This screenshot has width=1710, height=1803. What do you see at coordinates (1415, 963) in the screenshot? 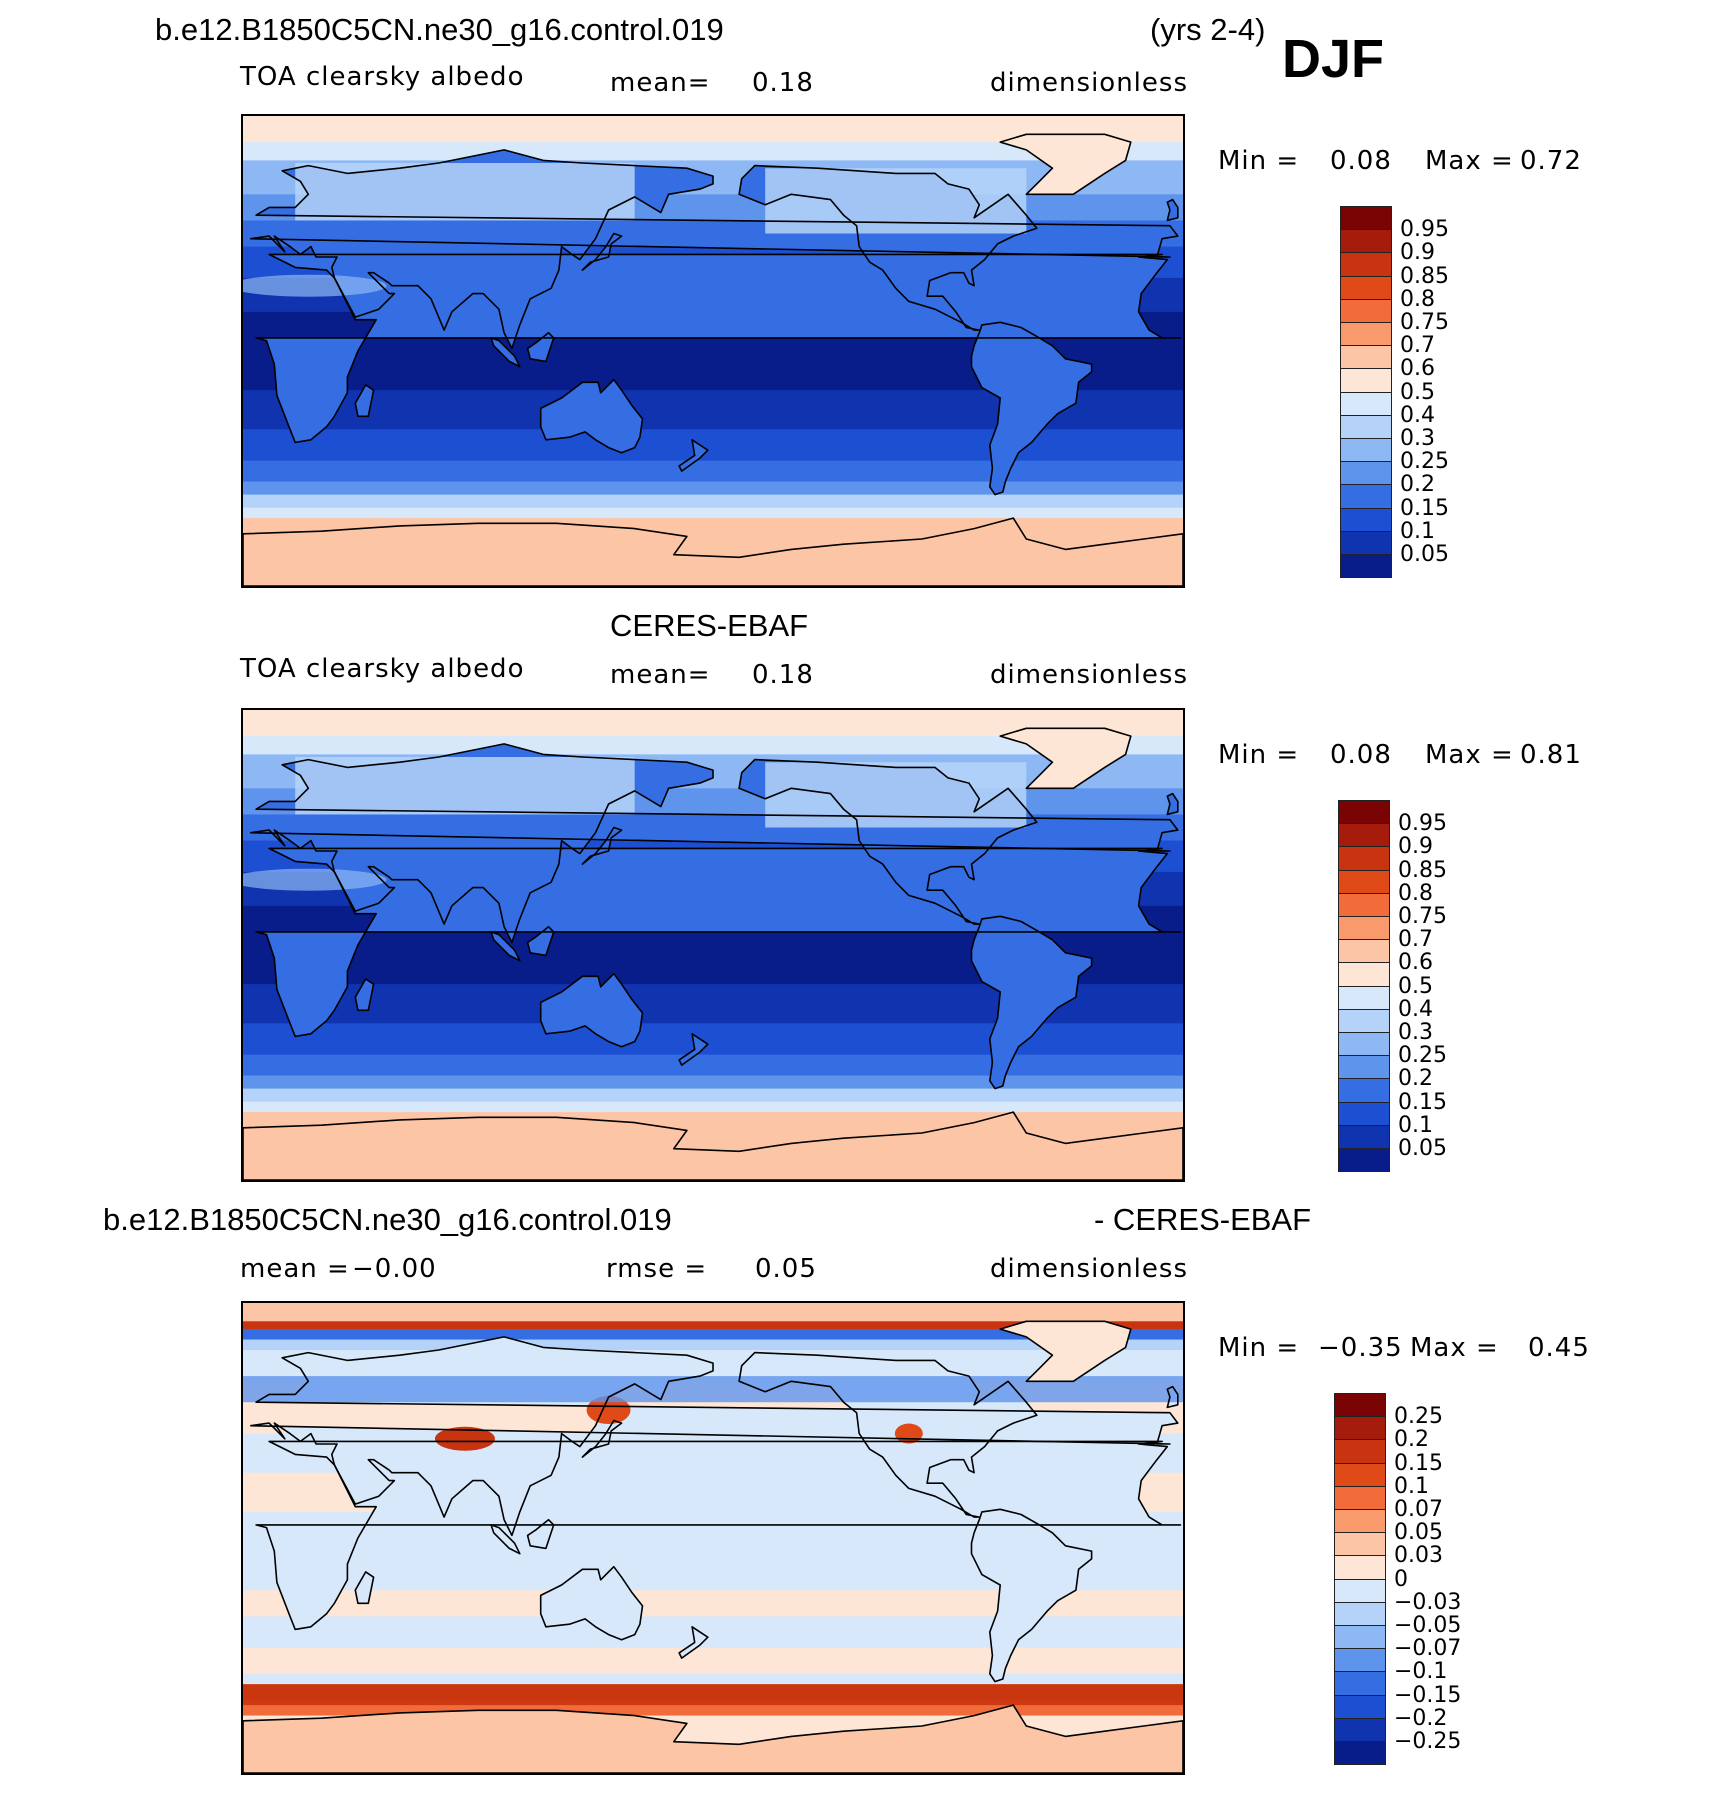
I see `colorbar-label: 0.6` at bounding box center [1415, 963].